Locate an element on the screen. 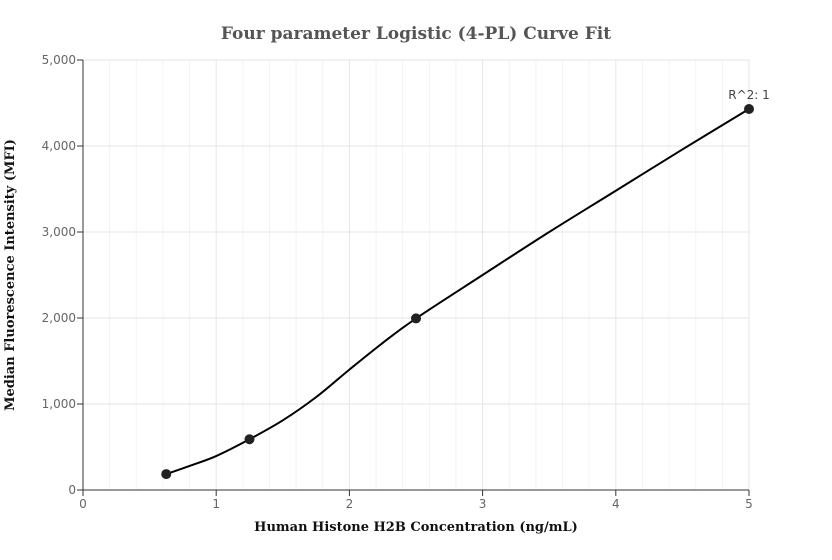 The height and width of the screenshot is (560, 832). r-squared-label: R^2: 1 is located at coordinates (749, 95).